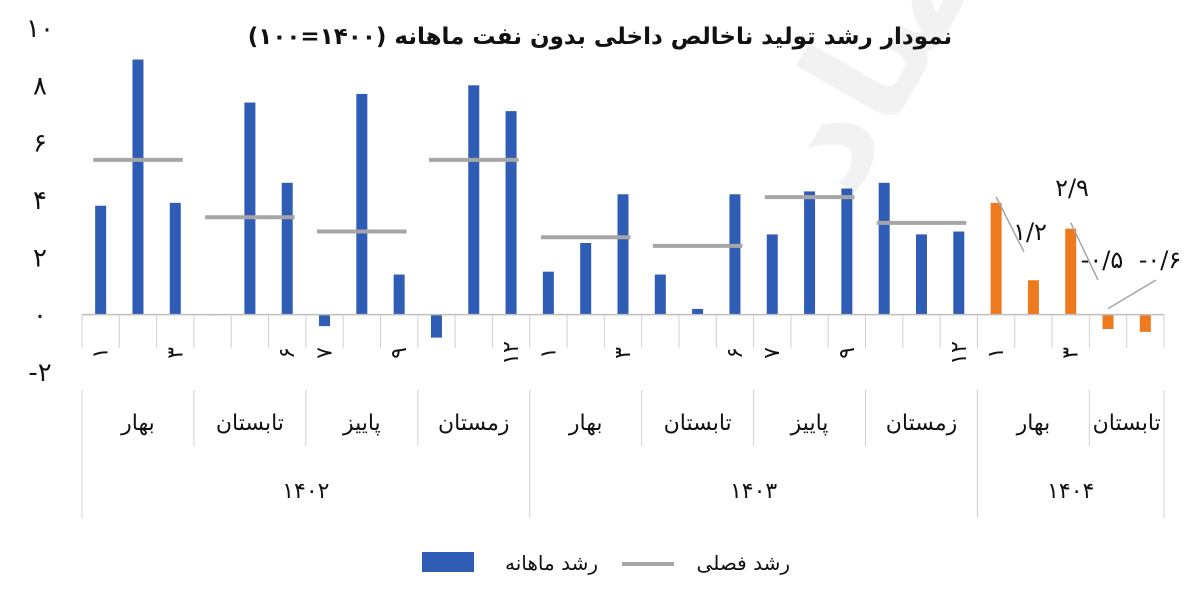 This screenshot has width=1200, height=610. What do you see at coordinates (753, 491) in the screenshot?
I see `year-label: ۱۴۰۳` at bounding box center [753, 491].